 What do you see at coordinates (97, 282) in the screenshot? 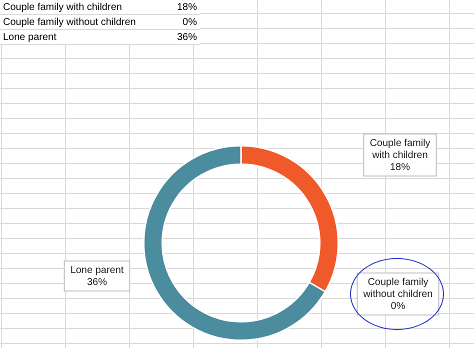
I see `data-label: 36%` at bounding box center [97, 282].